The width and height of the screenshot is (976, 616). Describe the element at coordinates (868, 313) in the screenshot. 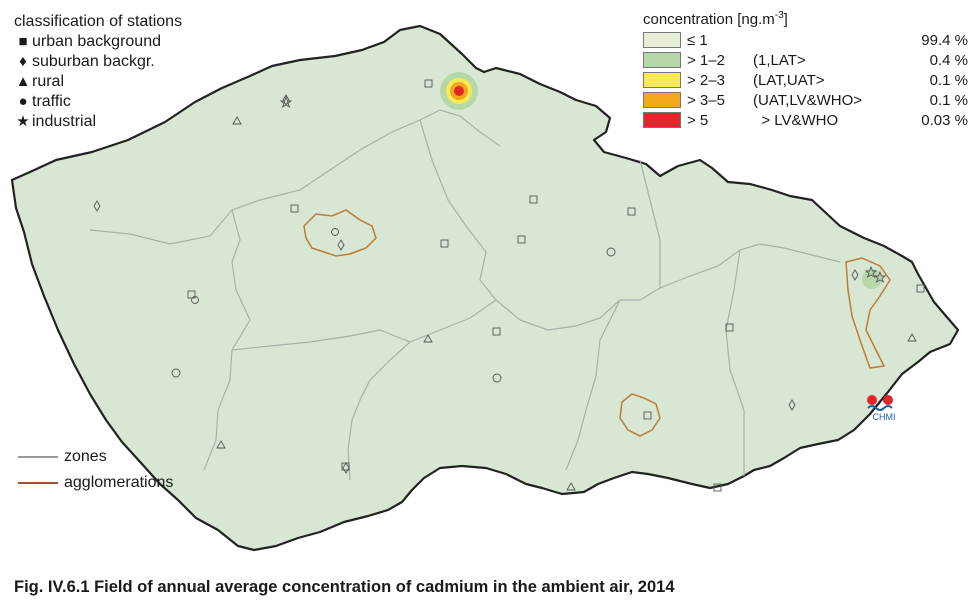

I see `agglomeration-ostrava` at that location.